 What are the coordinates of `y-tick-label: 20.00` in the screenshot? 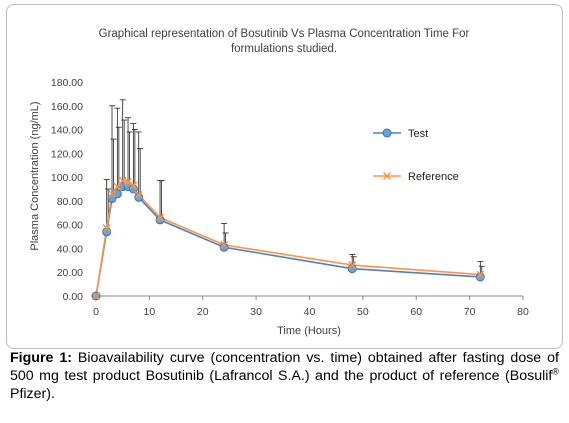 It's located at (70, 273).